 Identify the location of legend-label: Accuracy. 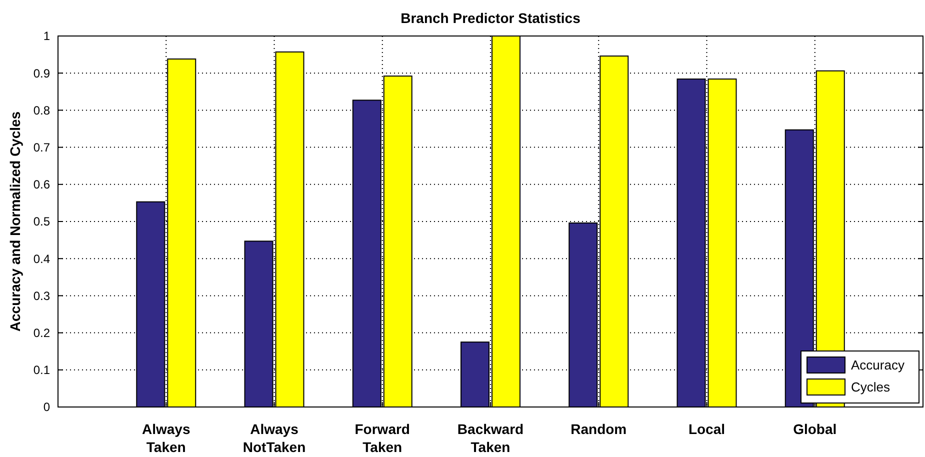
(878, 365).